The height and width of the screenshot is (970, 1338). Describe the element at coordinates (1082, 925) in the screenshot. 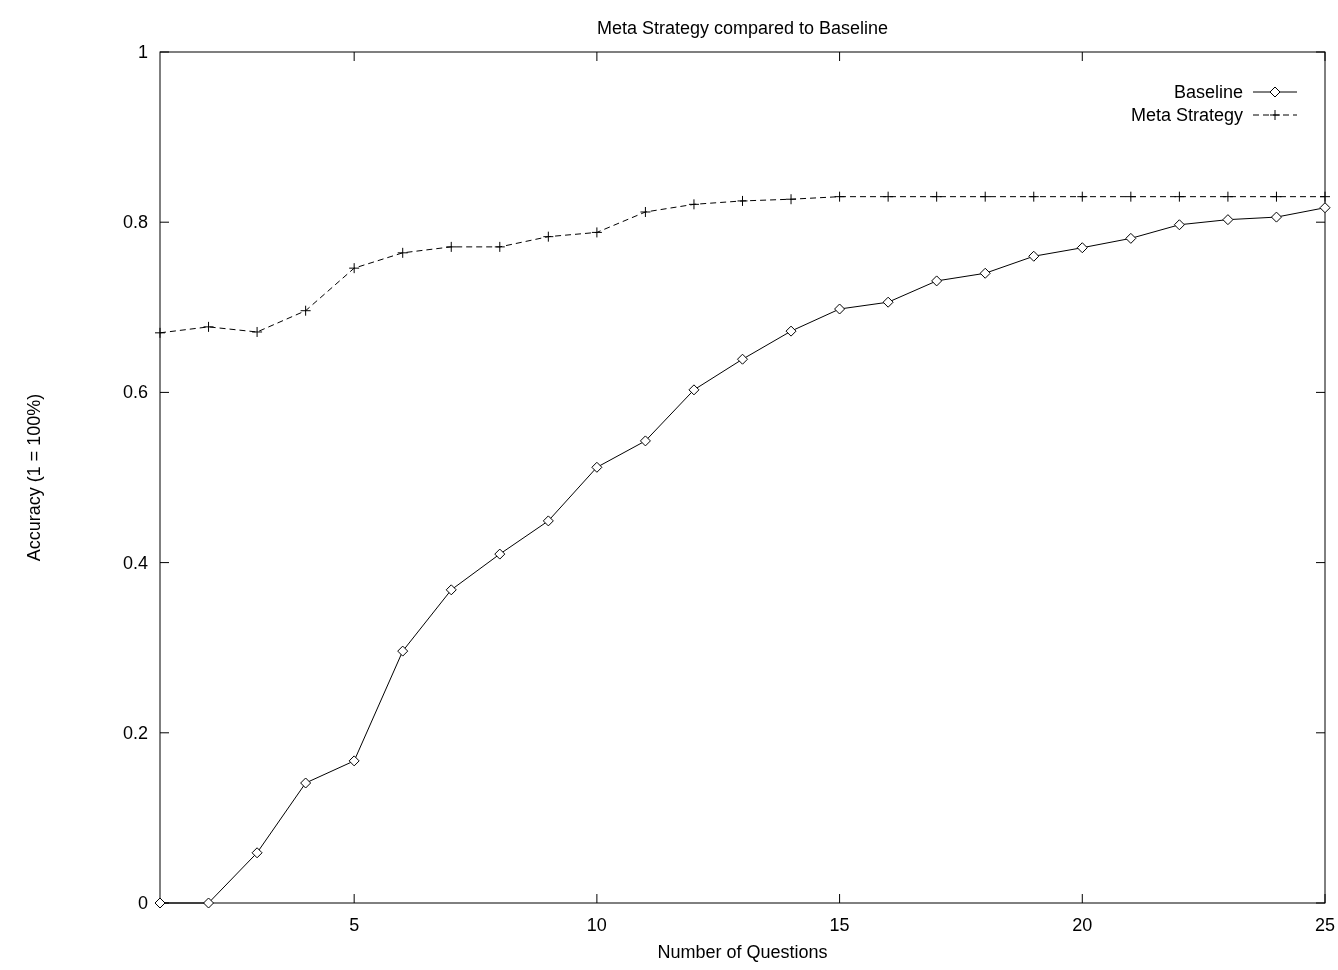

I see `x-tick-label: 20` at that location.